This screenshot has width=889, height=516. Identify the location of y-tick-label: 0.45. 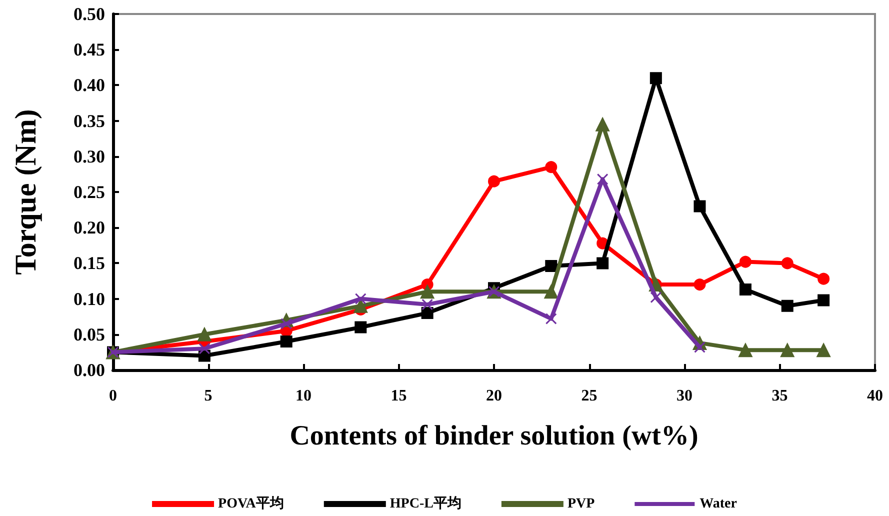
(89, 50).